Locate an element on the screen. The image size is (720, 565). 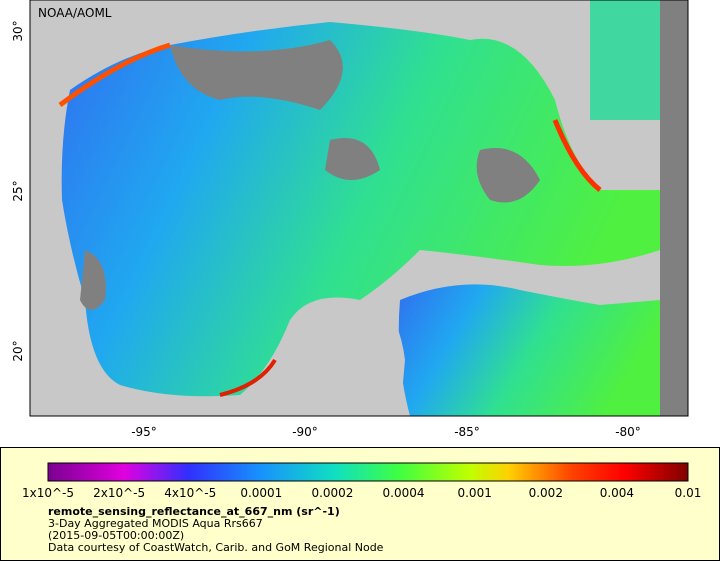
lon-tick-label: -85° is located at coordinates (467, 432).